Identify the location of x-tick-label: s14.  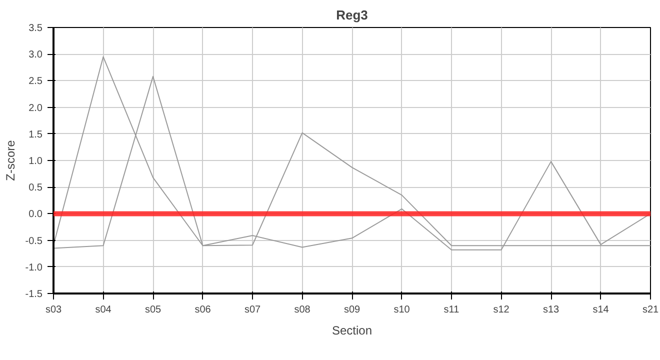
(601, 310).